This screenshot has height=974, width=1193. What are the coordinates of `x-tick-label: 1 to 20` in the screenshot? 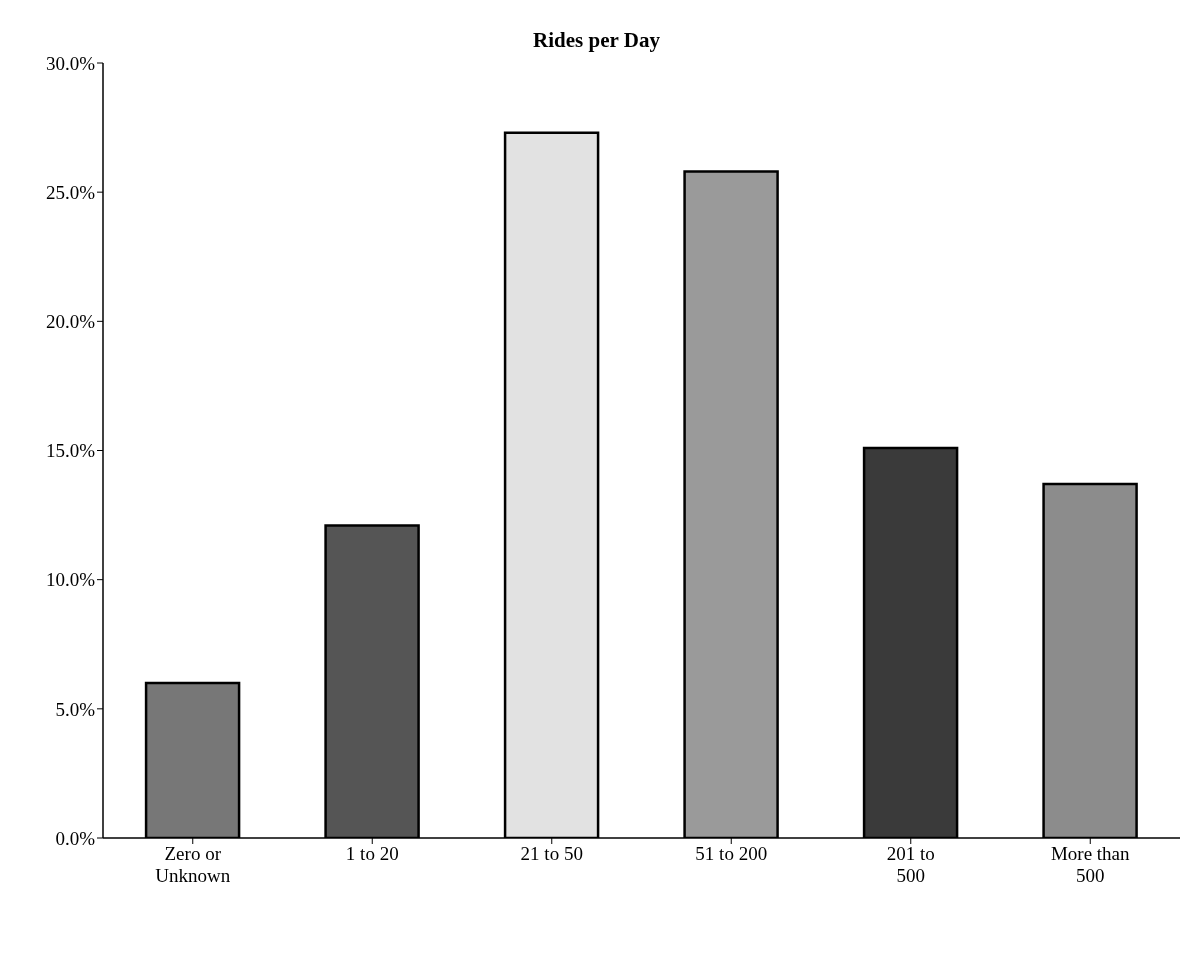 It's located at (372, 853).